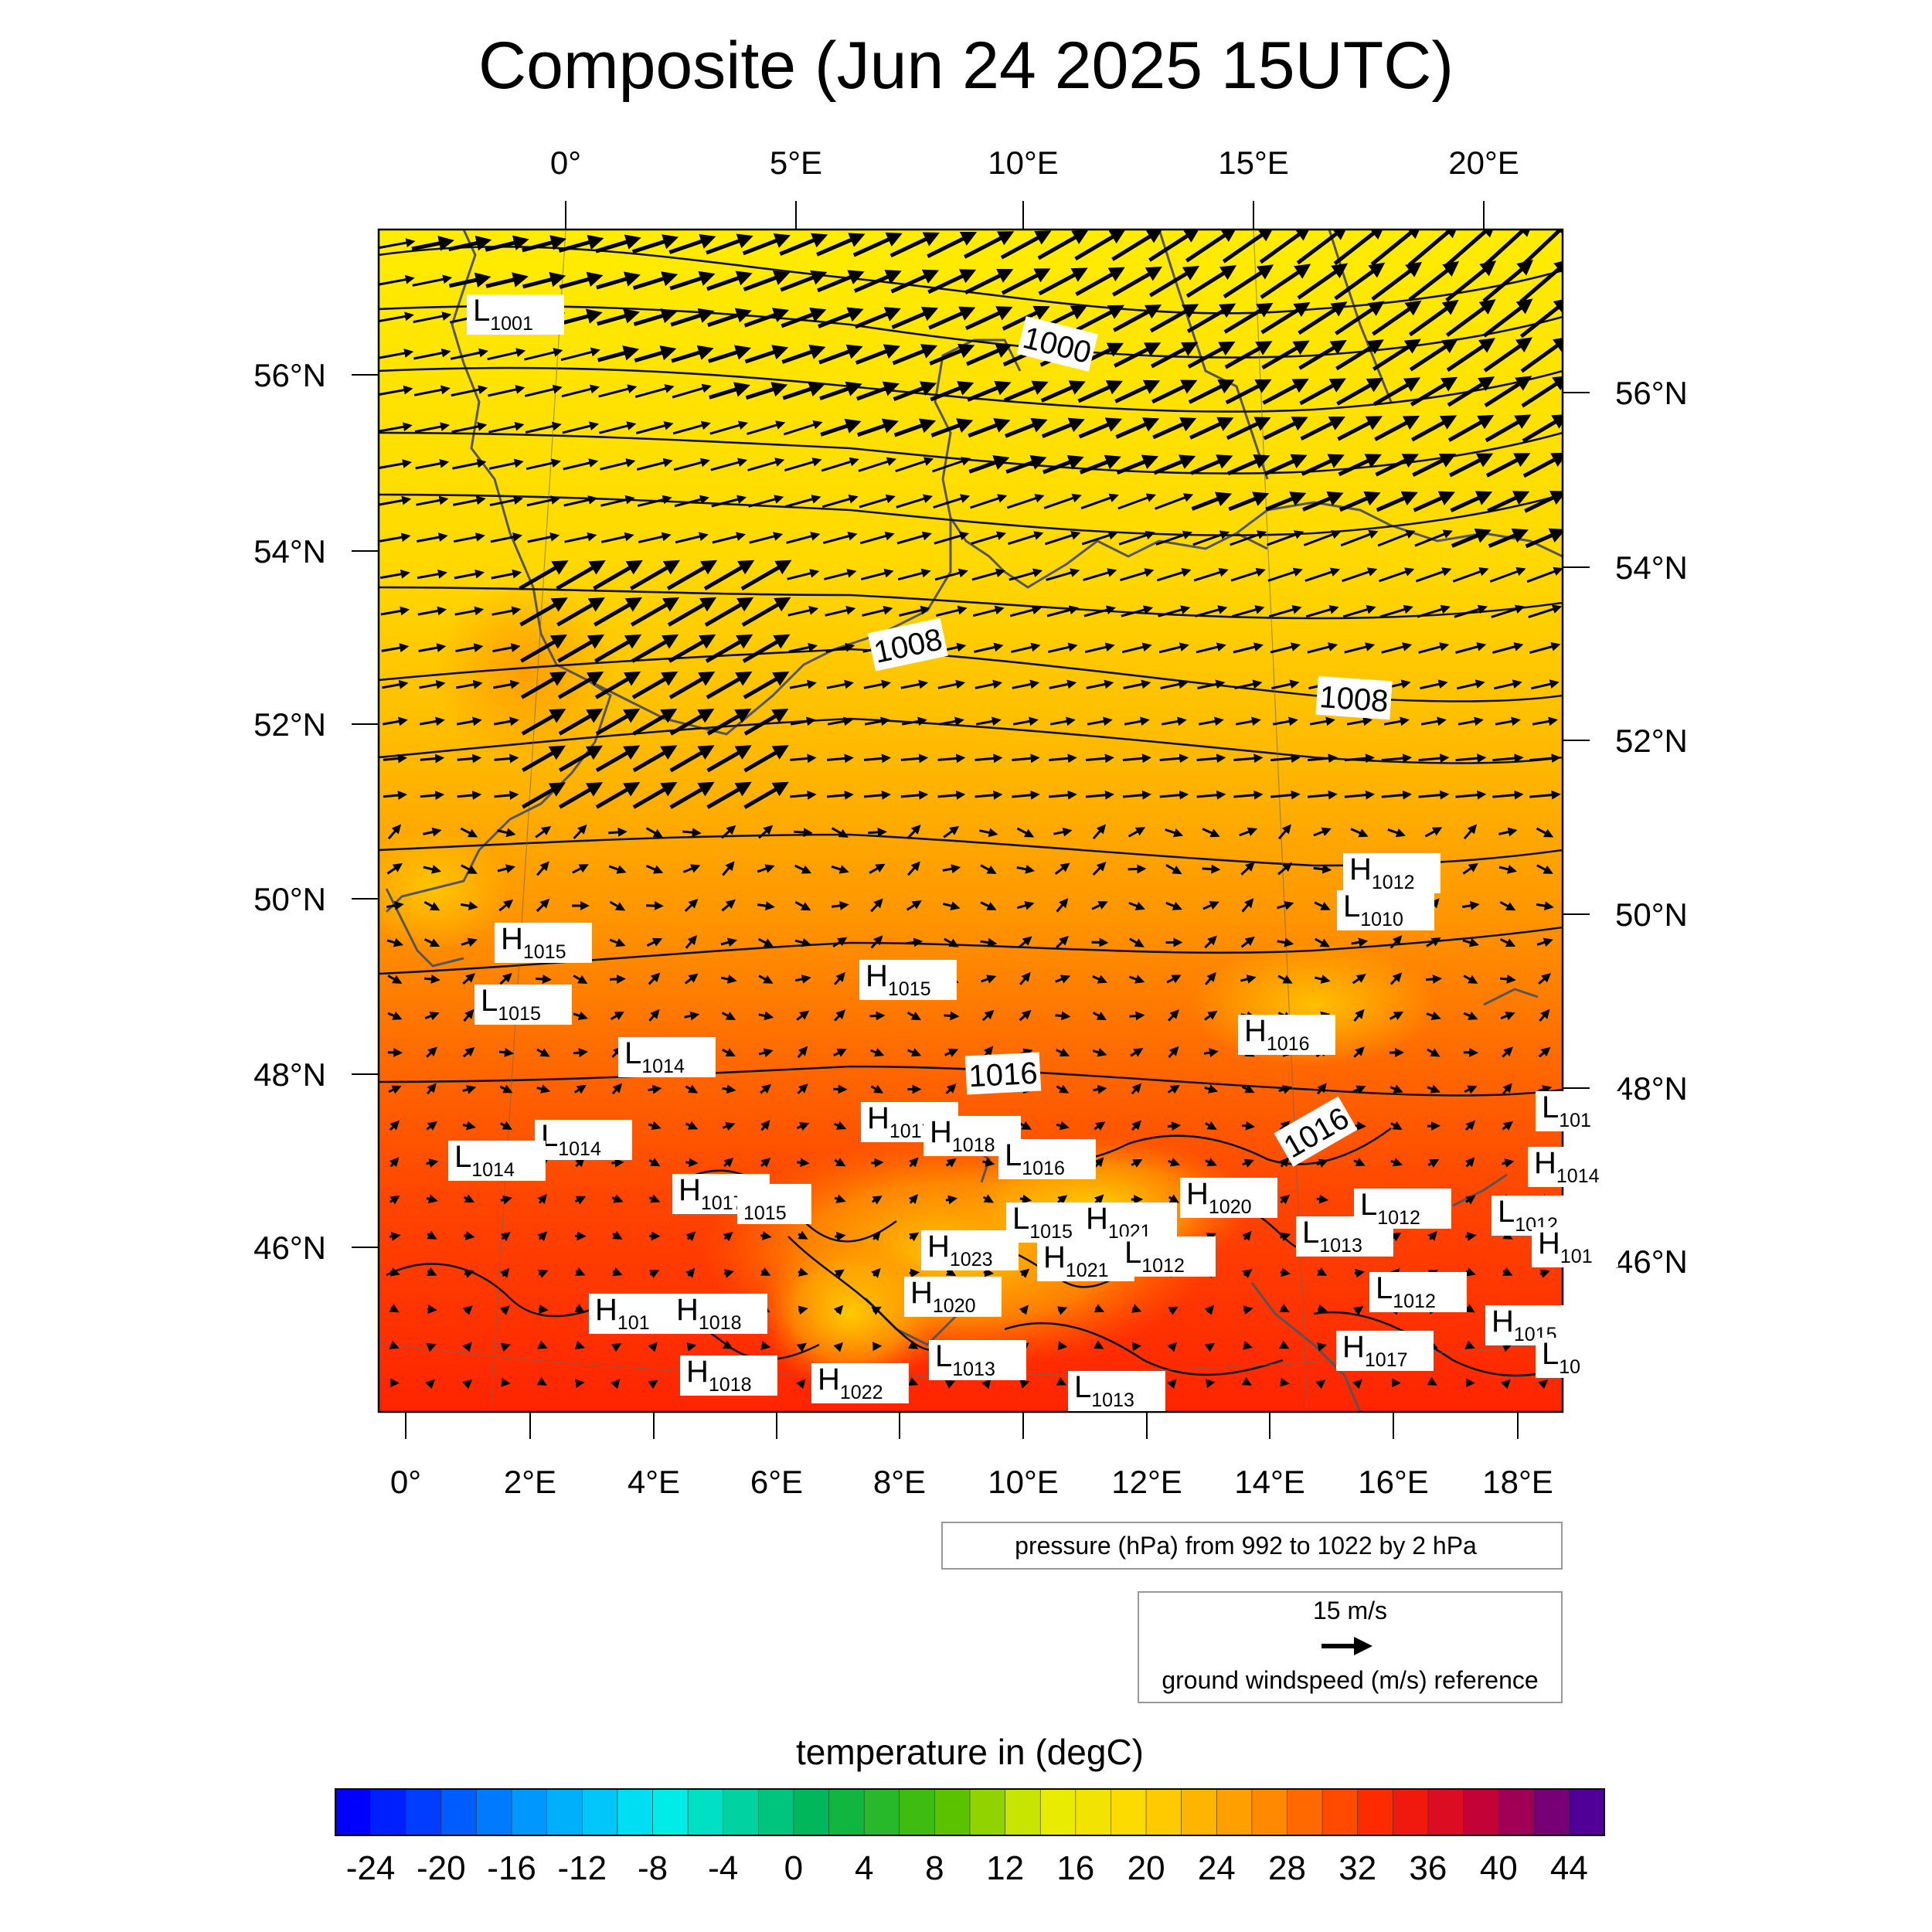 The height and width of the screenshot is (1932, 1932). What do you see at coordinates (584, 1140) in the screenshot?
I see `pressure-center-label: L1014` at bounding box center [584, 1140].